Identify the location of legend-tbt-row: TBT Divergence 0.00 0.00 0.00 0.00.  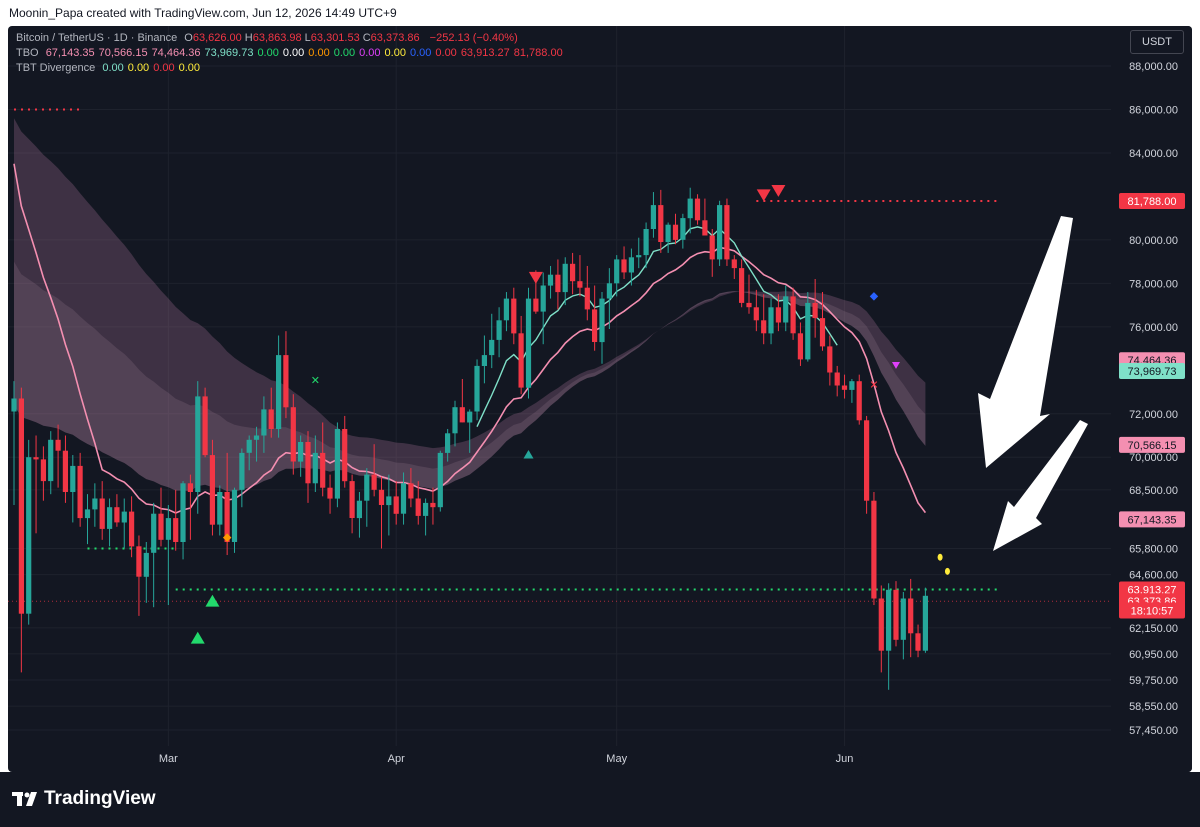
(293, 68).